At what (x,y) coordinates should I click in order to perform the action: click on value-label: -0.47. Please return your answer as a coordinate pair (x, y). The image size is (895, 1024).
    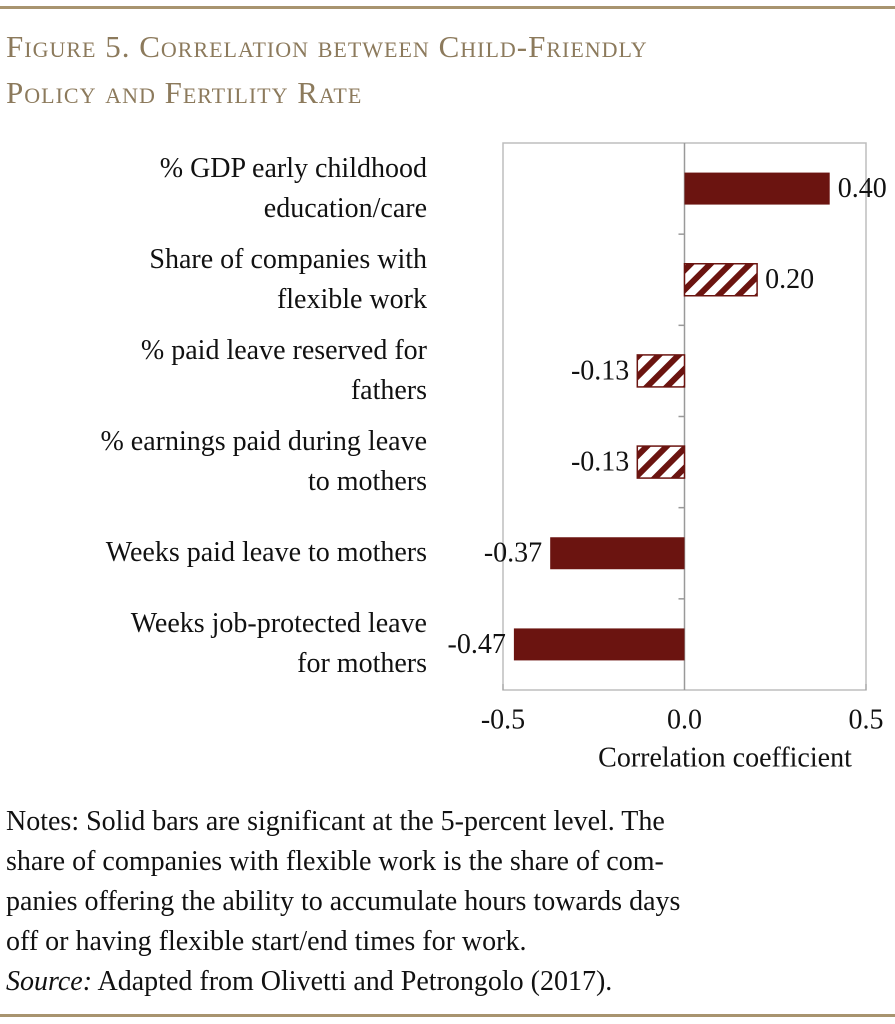
    Looking at the image, I should click on (477, 644).